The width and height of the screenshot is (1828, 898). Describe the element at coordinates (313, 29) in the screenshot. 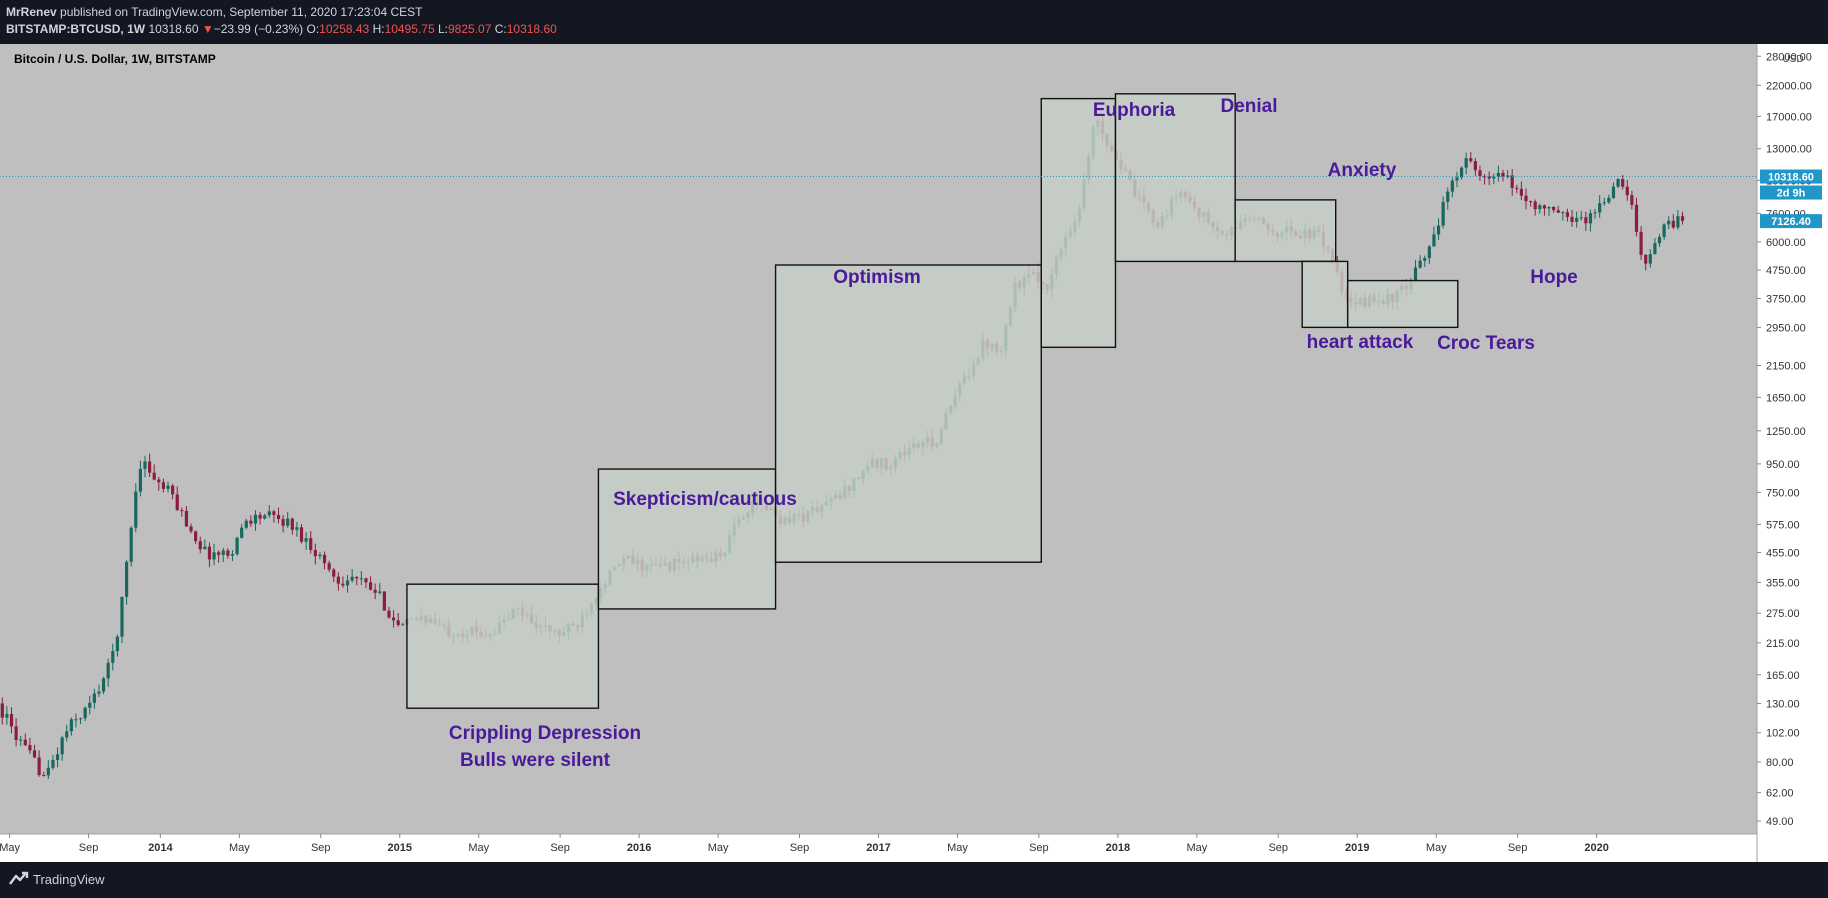

I see `open-label: O:` at that location.